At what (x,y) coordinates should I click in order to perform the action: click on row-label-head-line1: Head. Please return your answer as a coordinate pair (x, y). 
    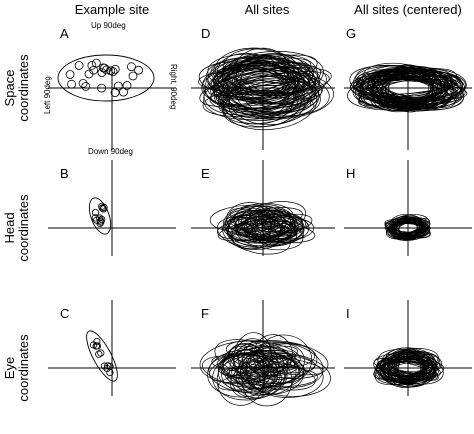
    Looking at the image, I should click on (9, 227).